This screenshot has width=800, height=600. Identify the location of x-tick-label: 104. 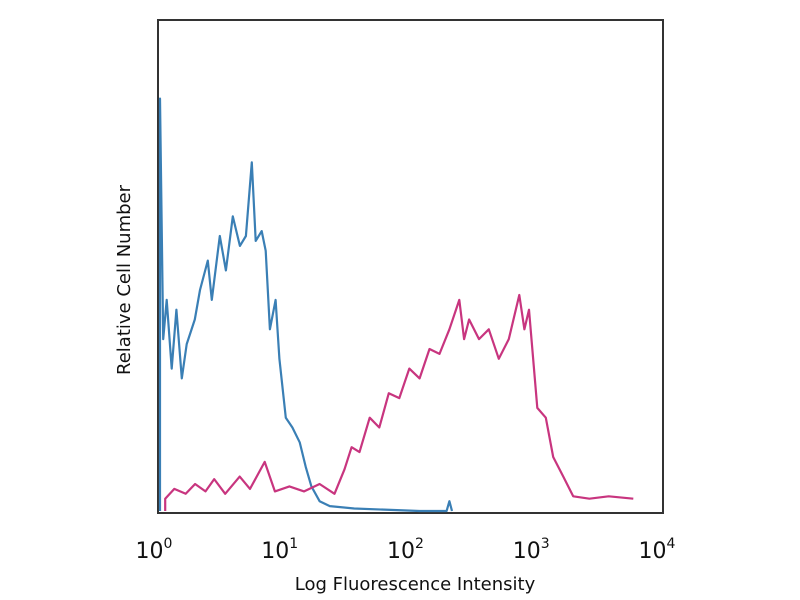
(657, 550).